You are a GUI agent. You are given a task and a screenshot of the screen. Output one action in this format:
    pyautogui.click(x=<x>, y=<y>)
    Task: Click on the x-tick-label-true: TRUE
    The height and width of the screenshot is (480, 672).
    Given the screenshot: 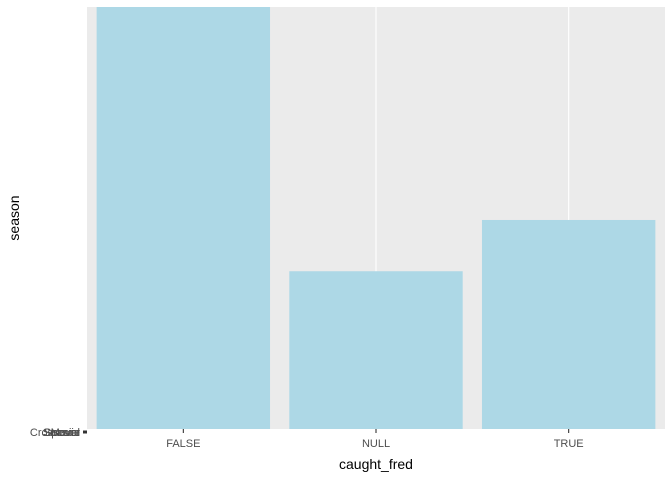 What is the action you would take?
    pyautogui.click(x=569, y=444)
    